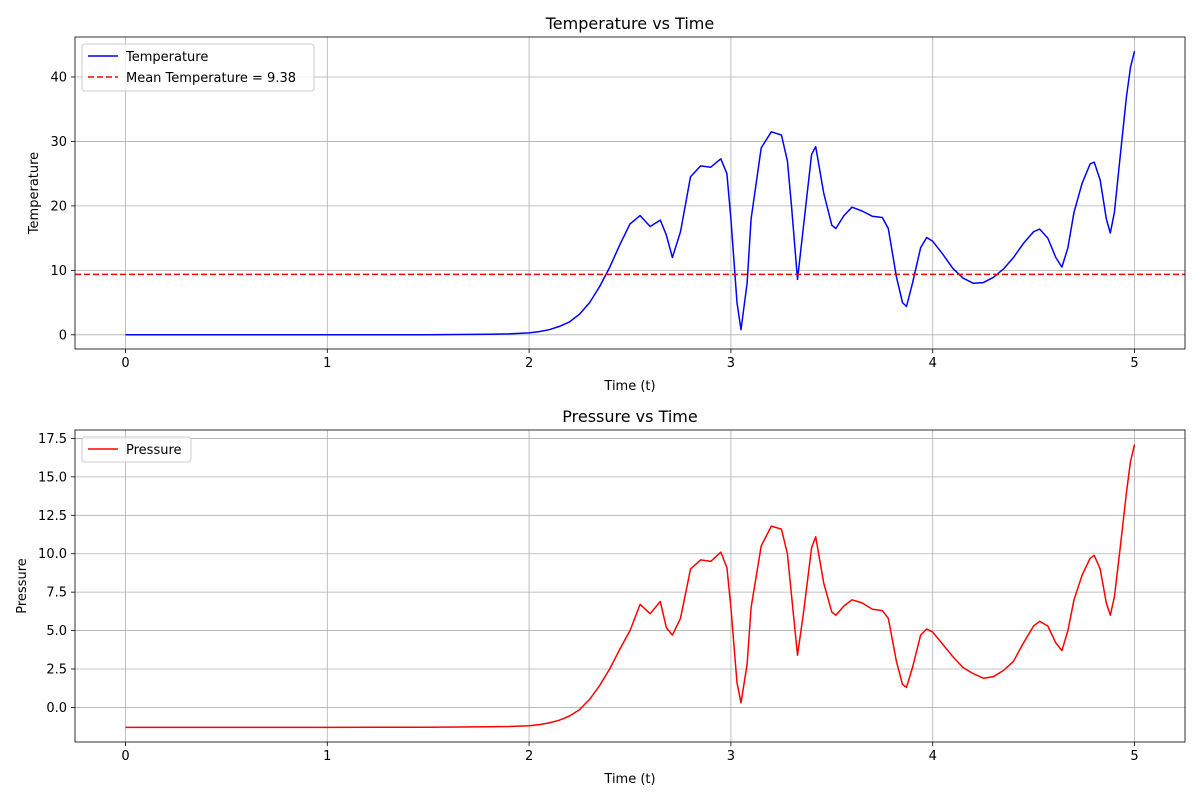 The image size is (1200, 800). Describe the element at coordinates (58, 142) in the screenshot. I see `y-tick-label: 30` at that location.